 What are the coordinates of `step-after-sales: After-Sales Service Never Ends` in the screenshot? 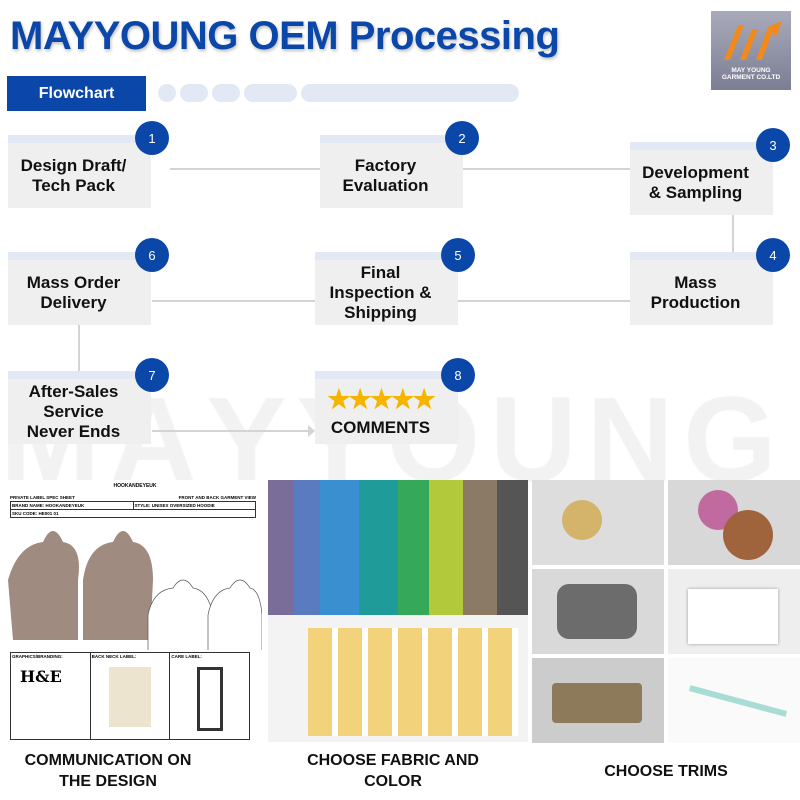 It's located at (79, 407).